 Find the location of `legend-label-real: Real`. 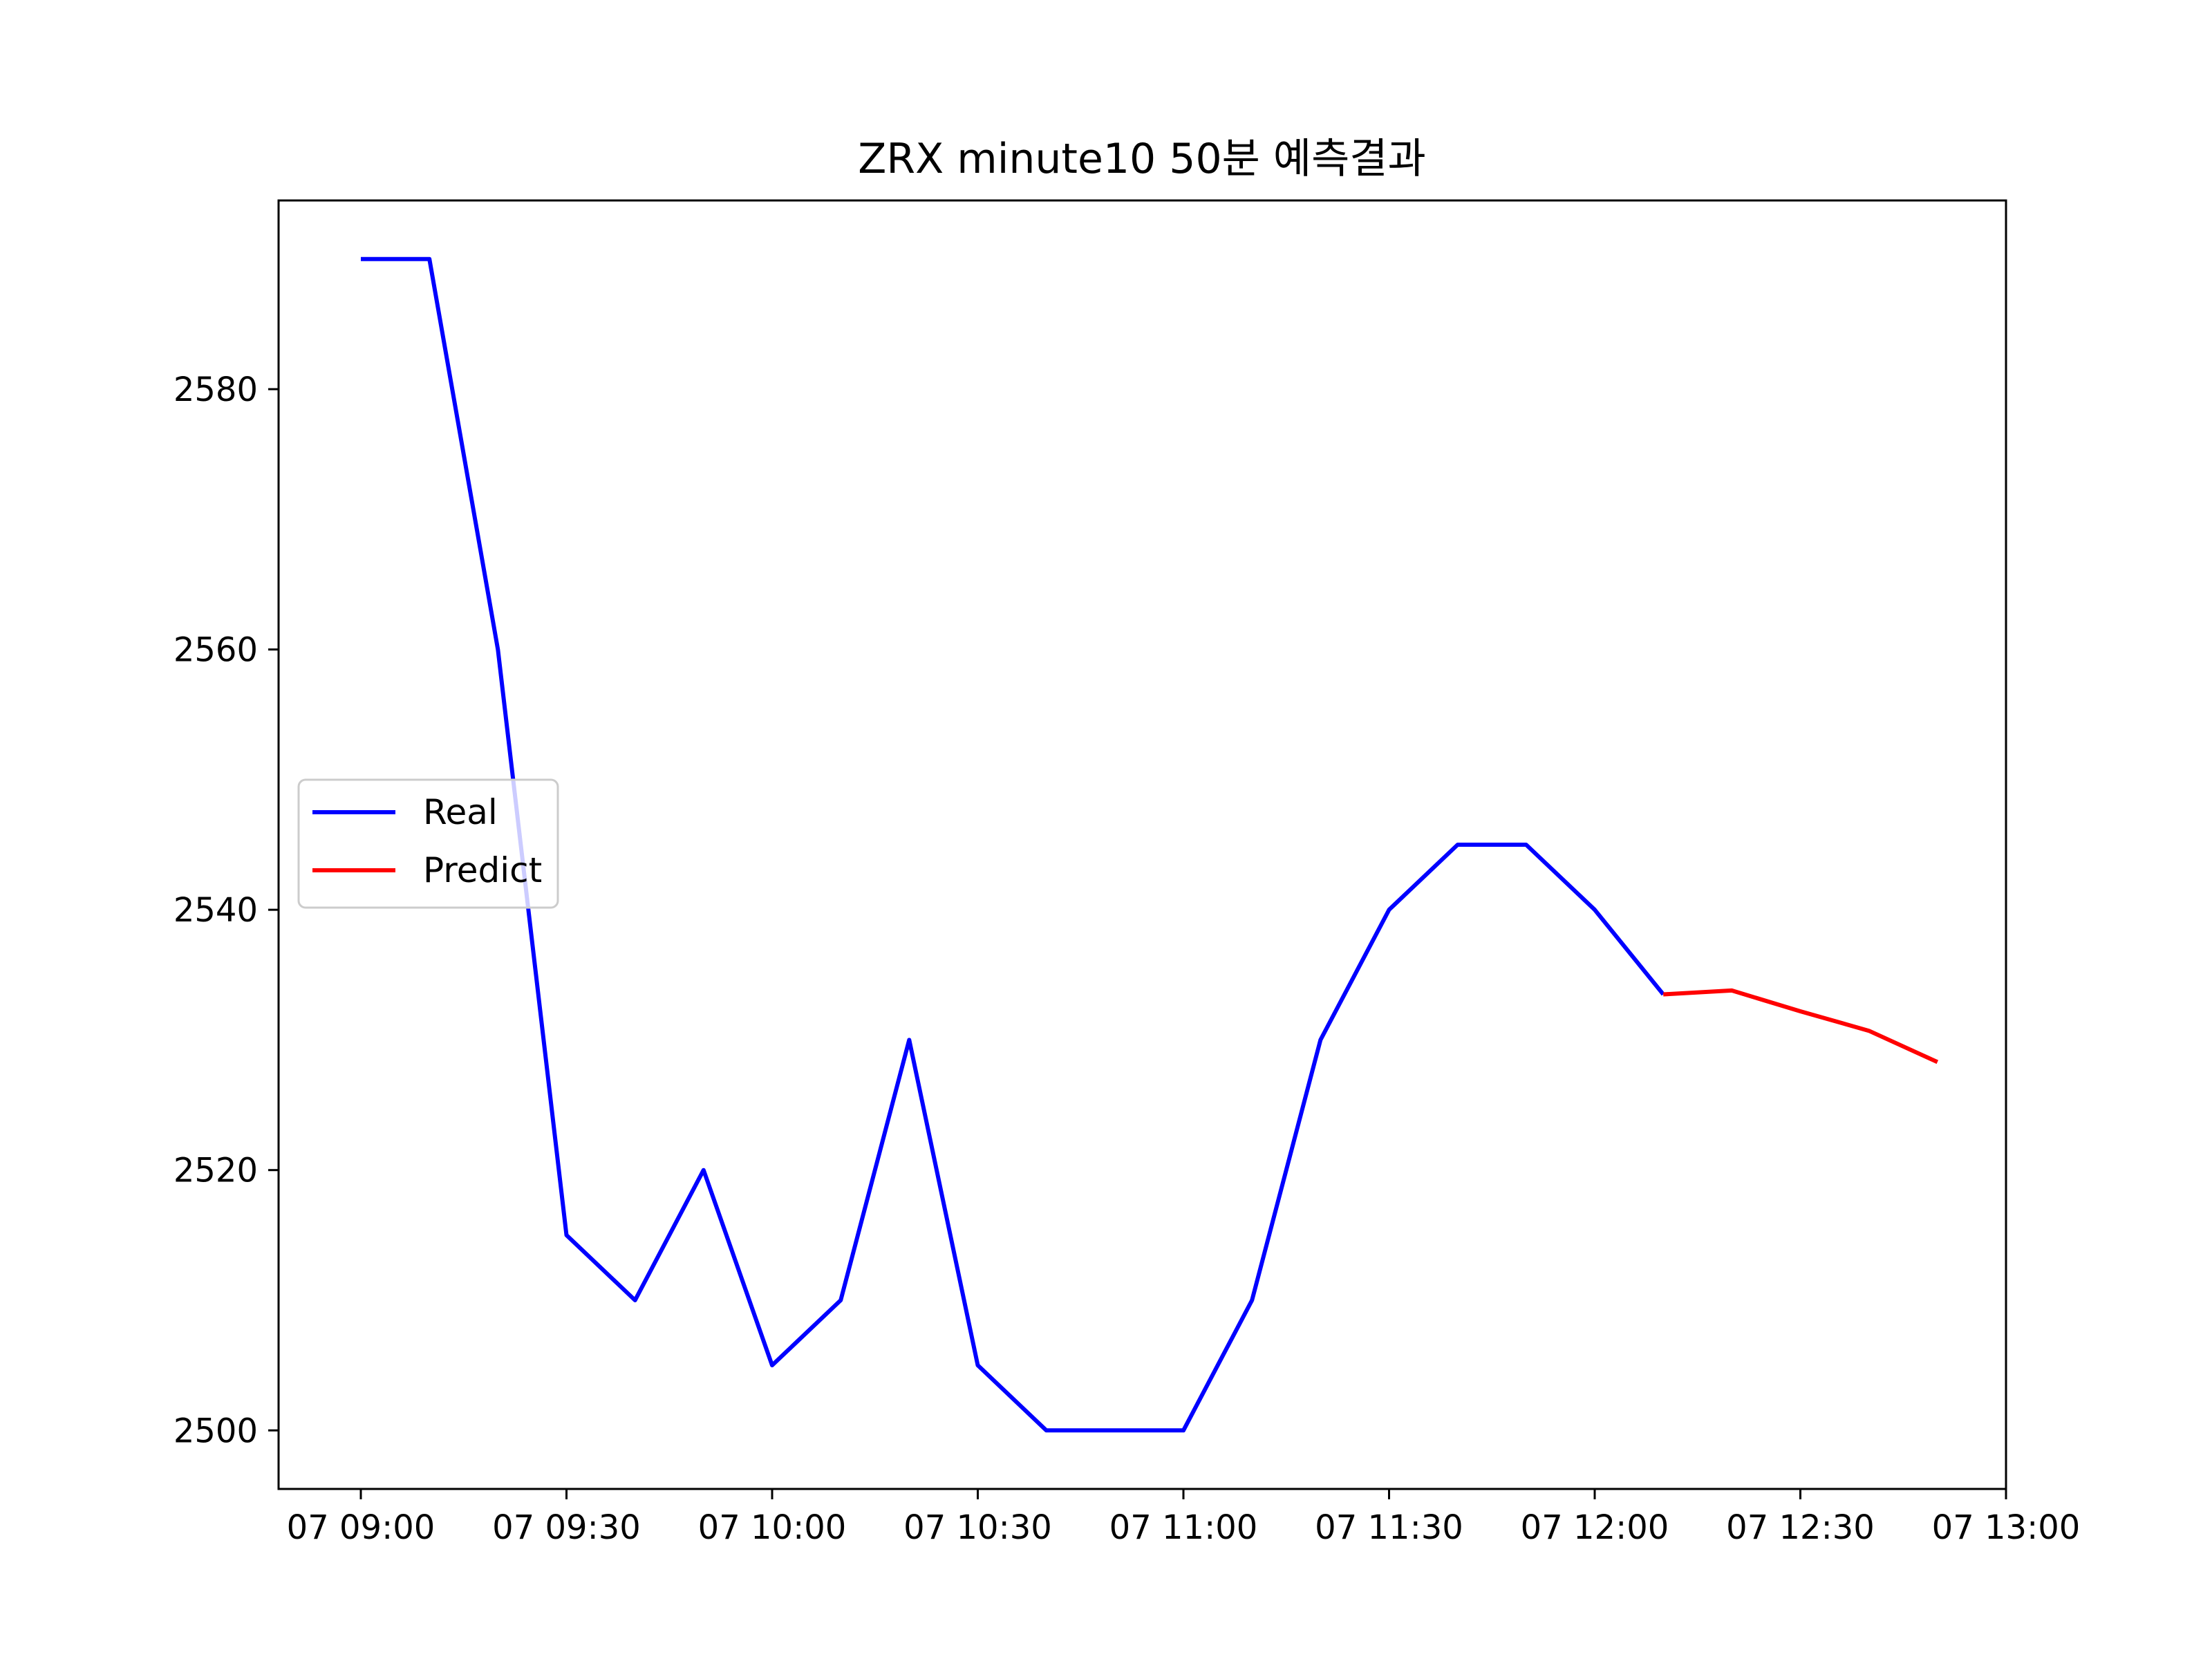

legend-label-real: Real is located at coordinates (460, 812).